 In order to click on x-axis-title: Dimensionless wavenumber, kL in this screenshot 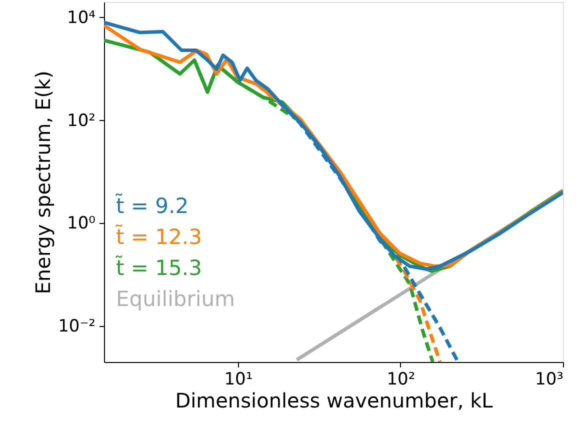, I will do `click(334, 400)`.